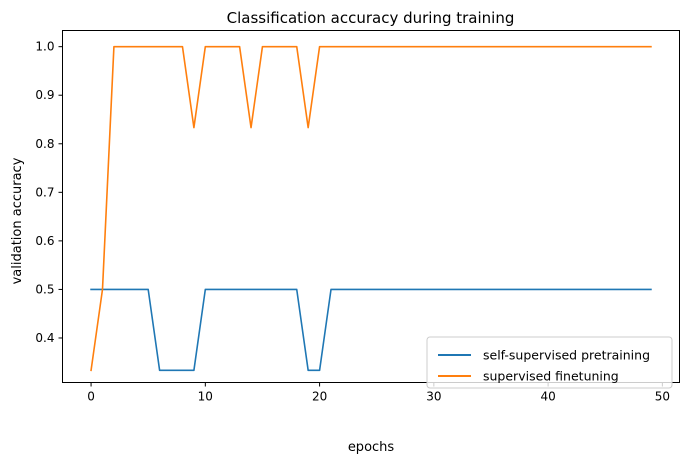  I want to click on y-tick-label: 0.4, so click(44, 338).